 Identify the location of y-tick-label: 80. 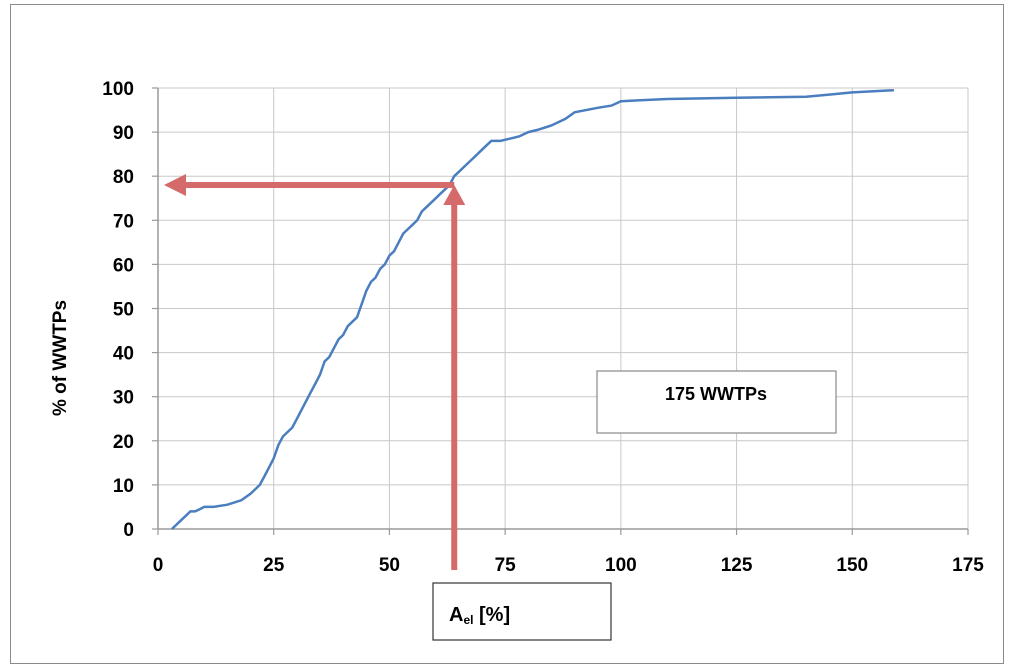
(123, 177).